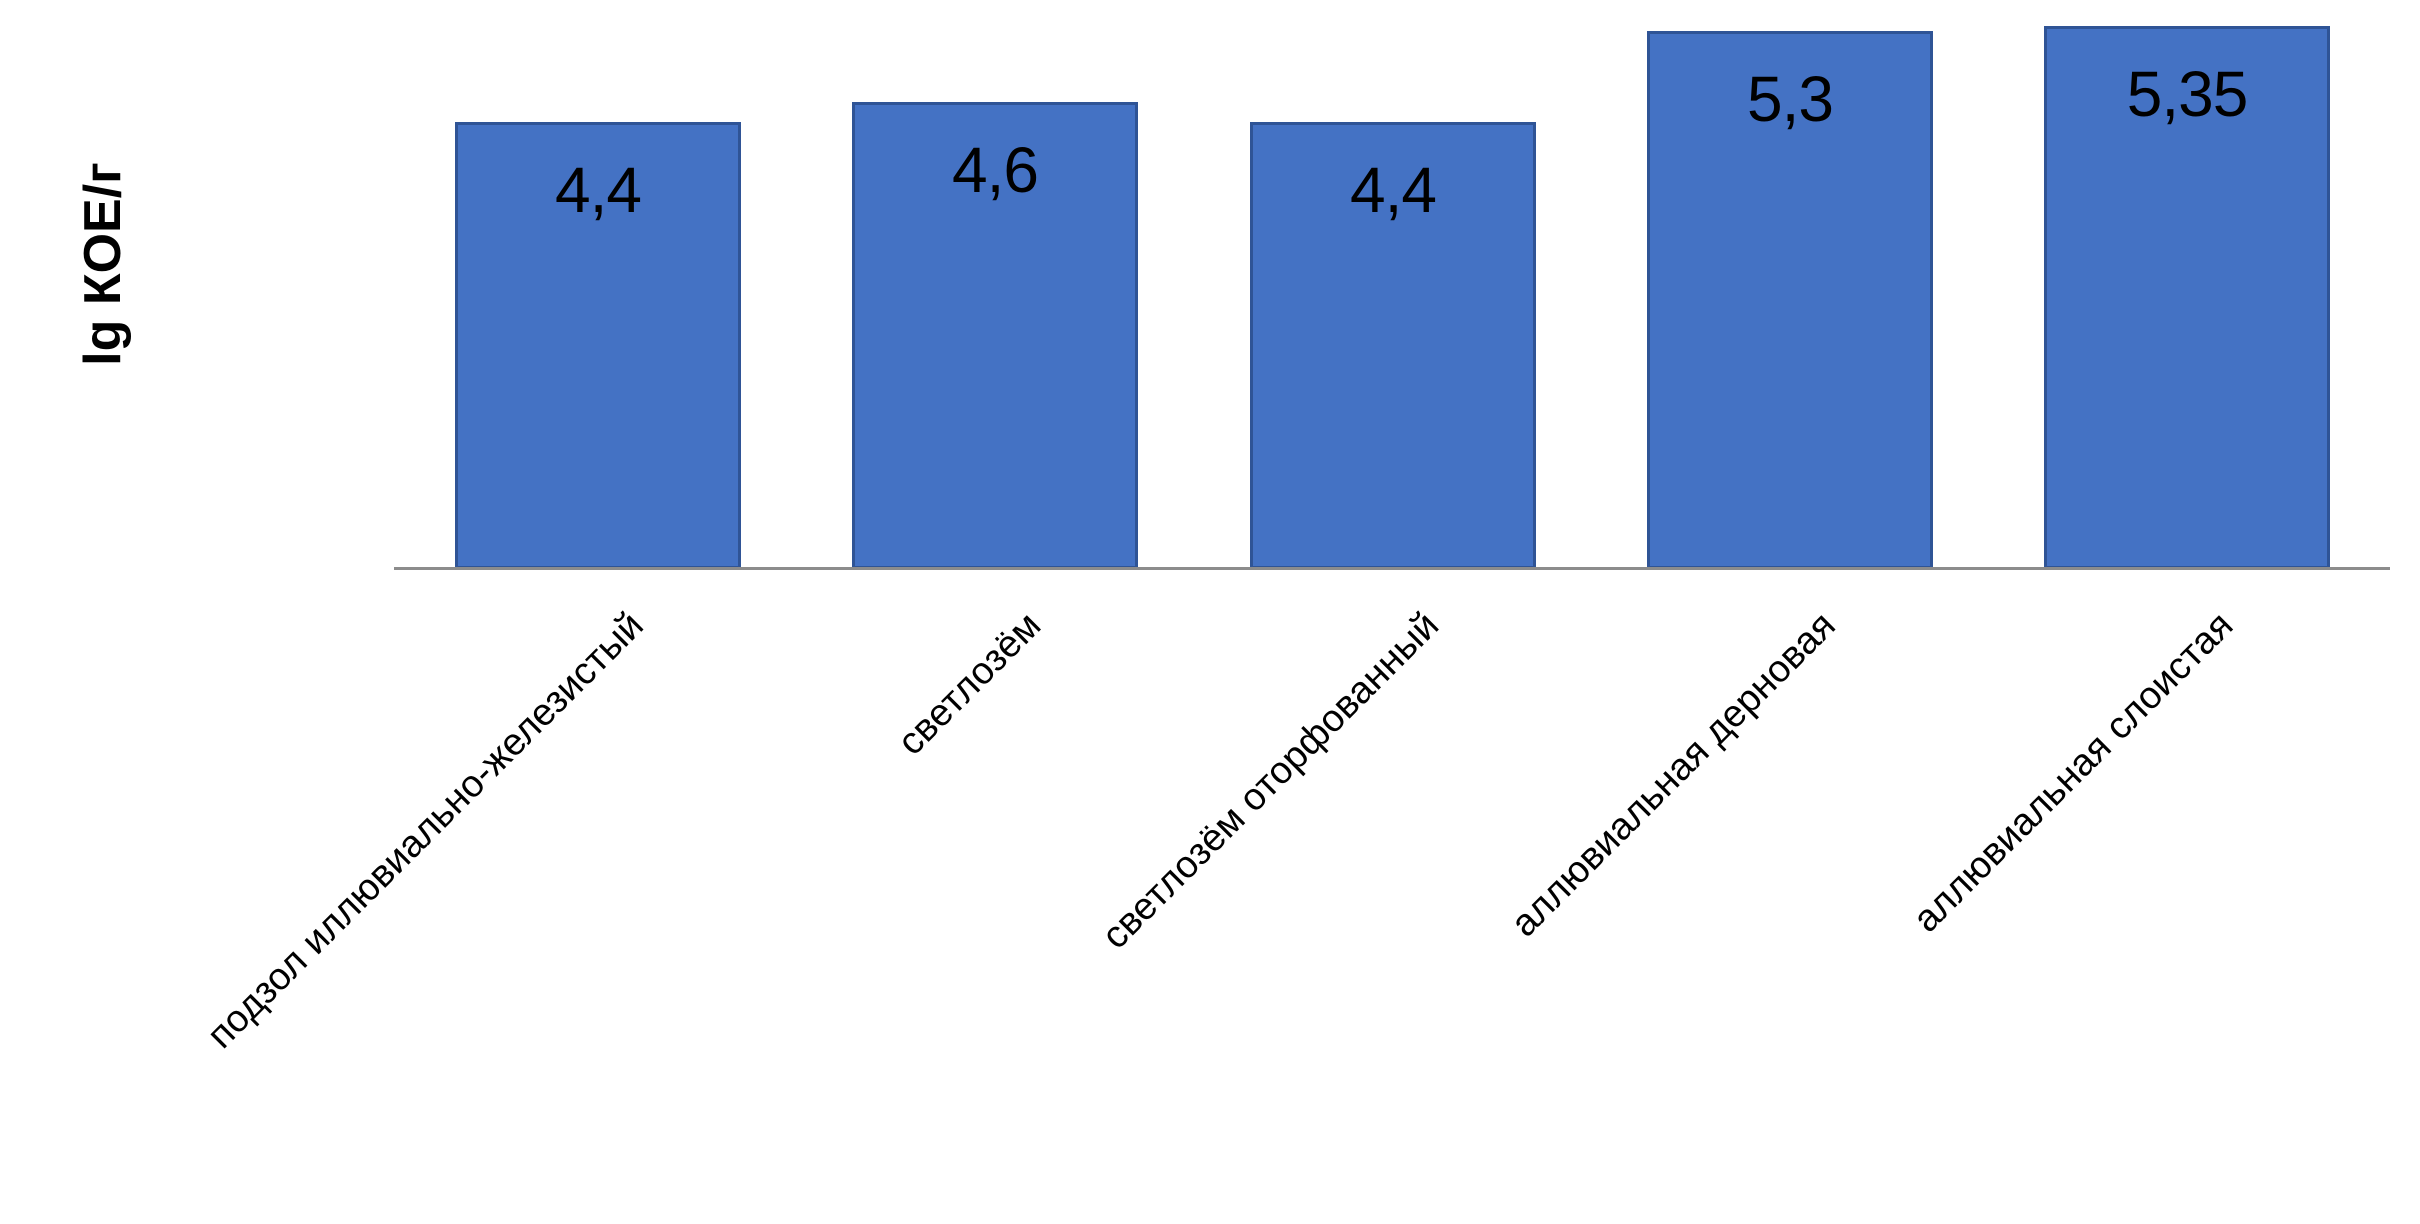 This screenshot has height=1224, width=2420. Describe the element at coordinates (995, 170) in the screenshot. I see `bar-value-label: 4,6` at that location.